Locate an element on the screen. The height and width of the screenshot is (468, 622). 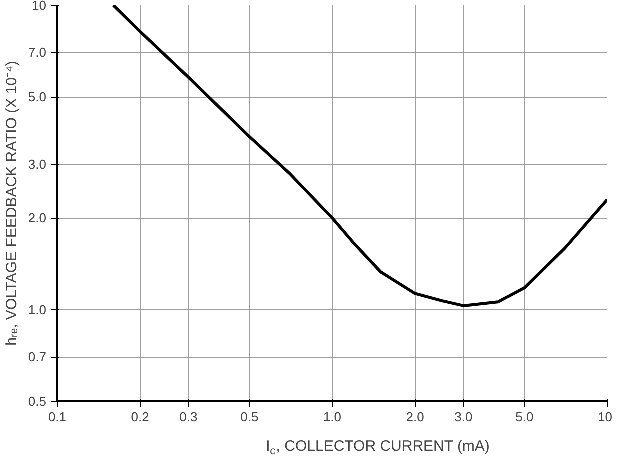
x-tick-label: 0.2 is located at coordinates (140, 417).